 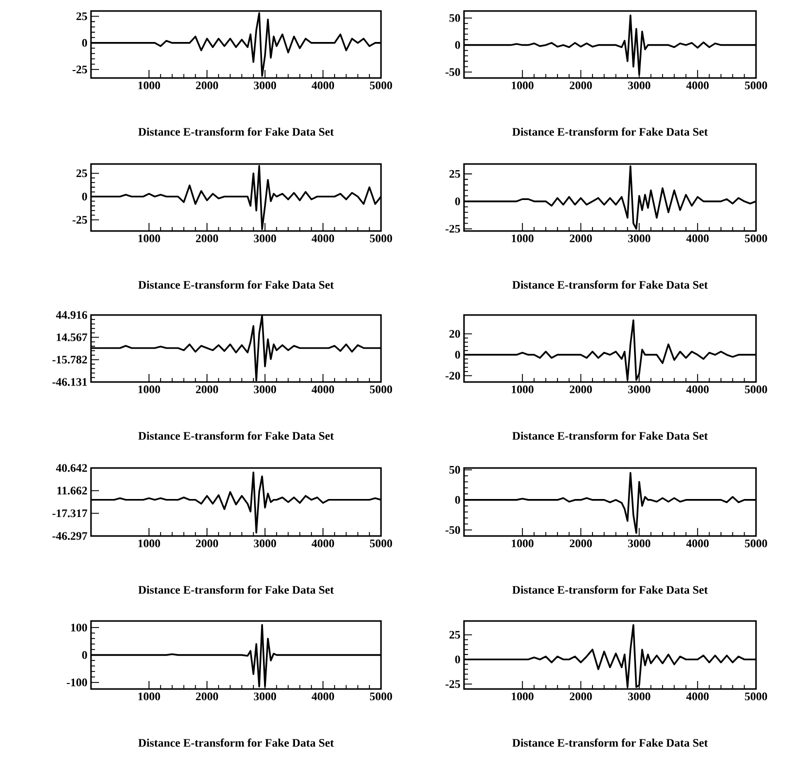 I want to click on y-tick-label: -15.782, so click(x=69, y=360).